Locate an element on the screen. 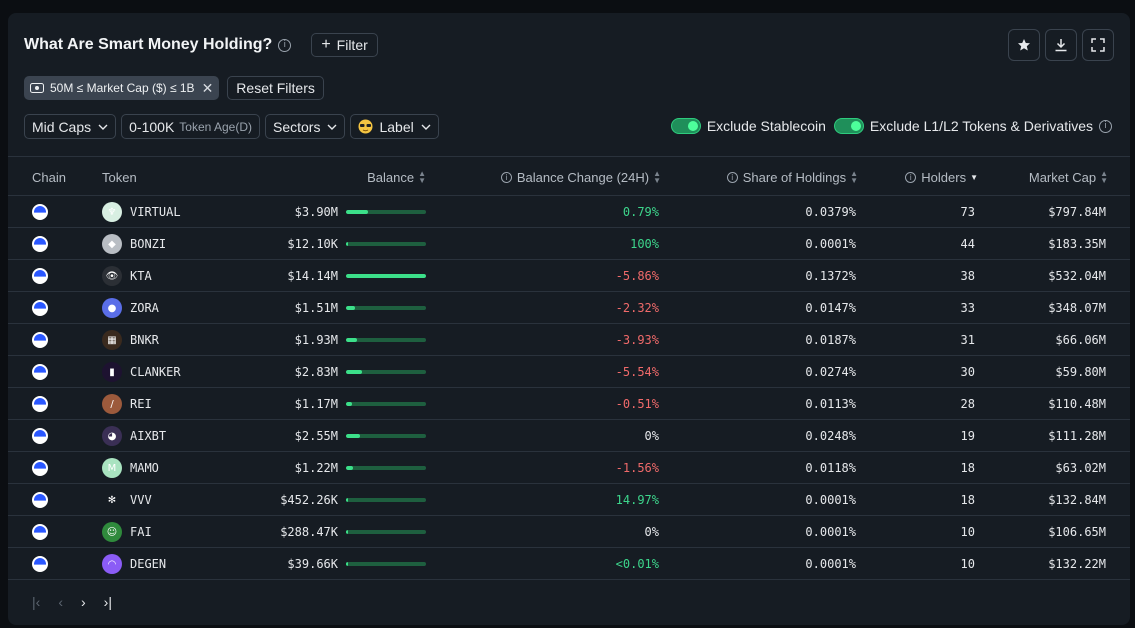 This screenshot has width=1135, height=628. token-cell: ◆ BONZI is located at coordinates (134, 244).